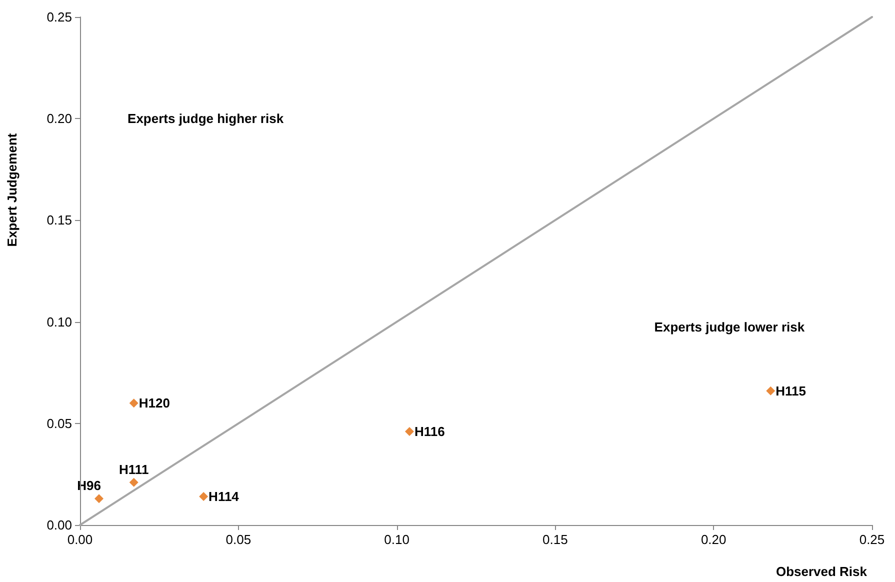 The image size is (895, 582). What do you see at coordinates (89, 486) in the screenshot?
I see `annotation: H96` at bounding box center [89, 486].